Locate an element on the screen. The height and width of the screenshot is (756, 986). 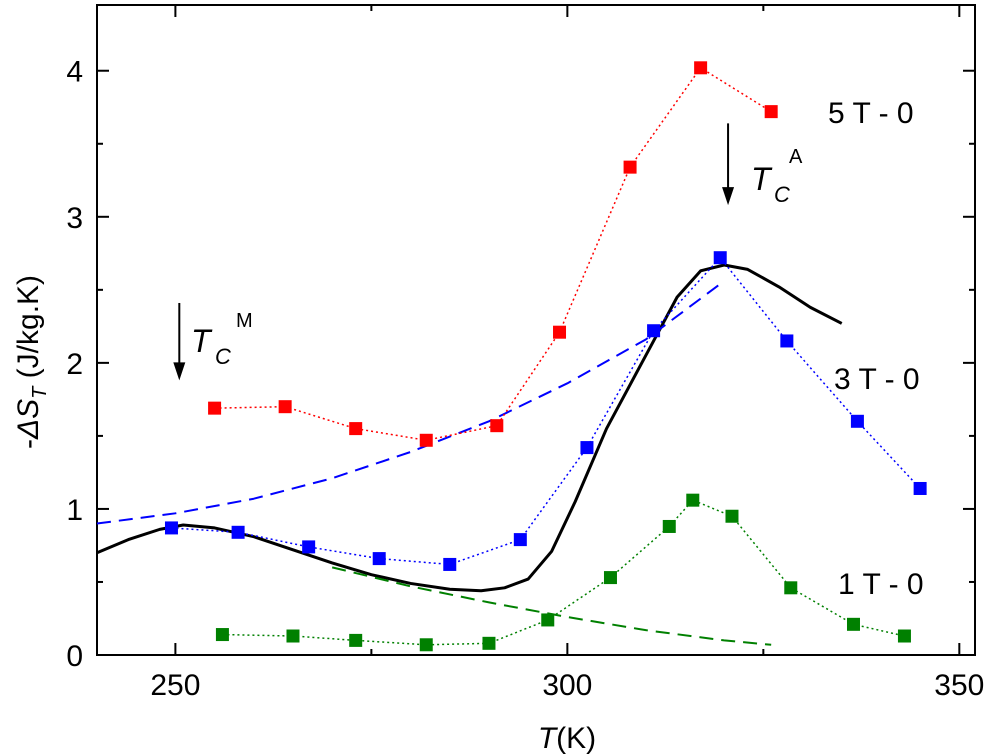
x-axis-title: T(K) is located at coordinates (567, 738).